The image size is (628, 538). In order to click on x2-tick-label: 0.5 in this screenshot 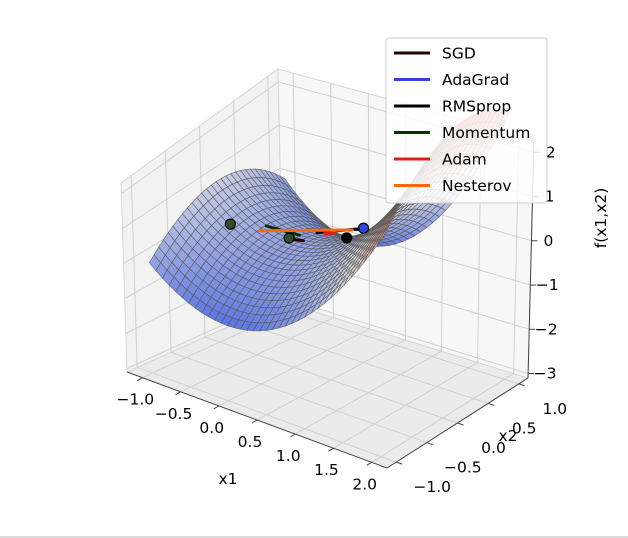, I will do `click(524, 428)`.